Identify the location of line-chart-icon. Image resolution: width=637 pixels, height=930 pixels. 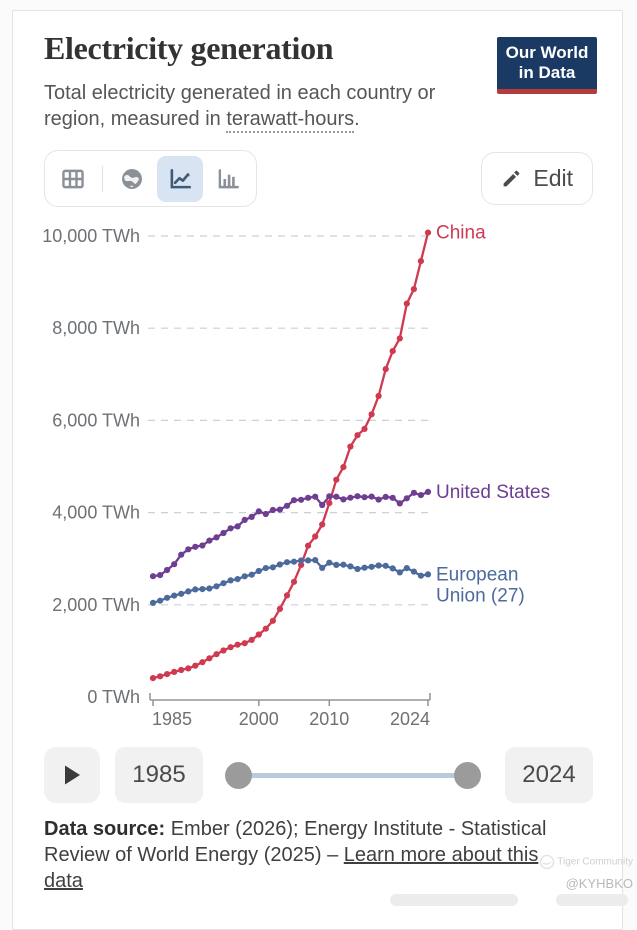
(181, 178).